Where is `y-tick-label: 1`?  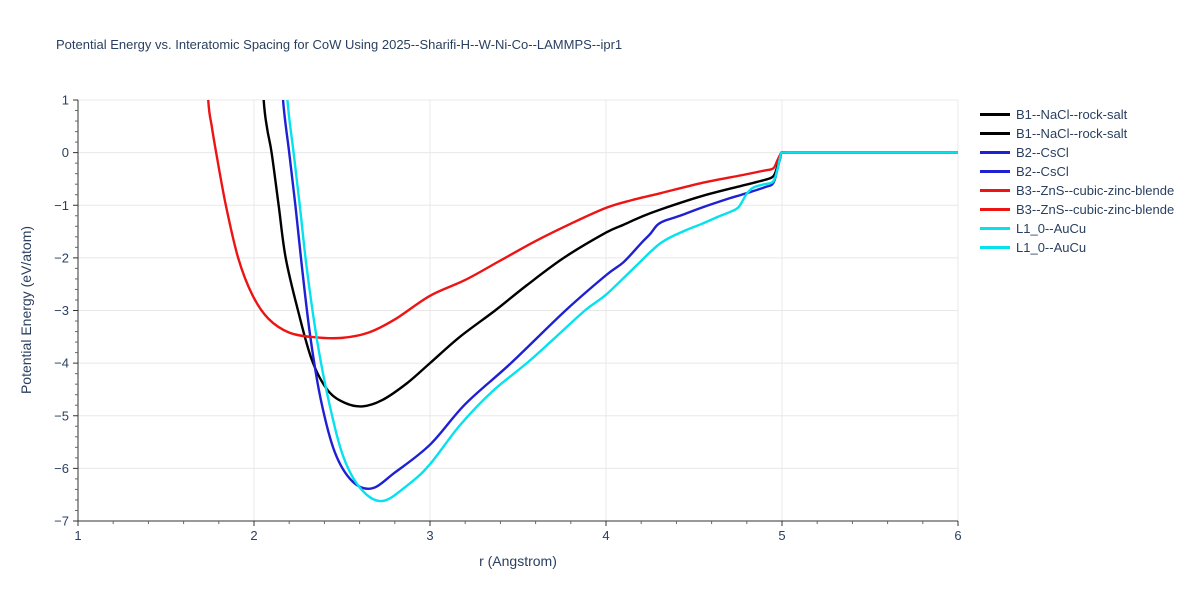
y-tick-label: 1 is located at coordinates (65, 100).